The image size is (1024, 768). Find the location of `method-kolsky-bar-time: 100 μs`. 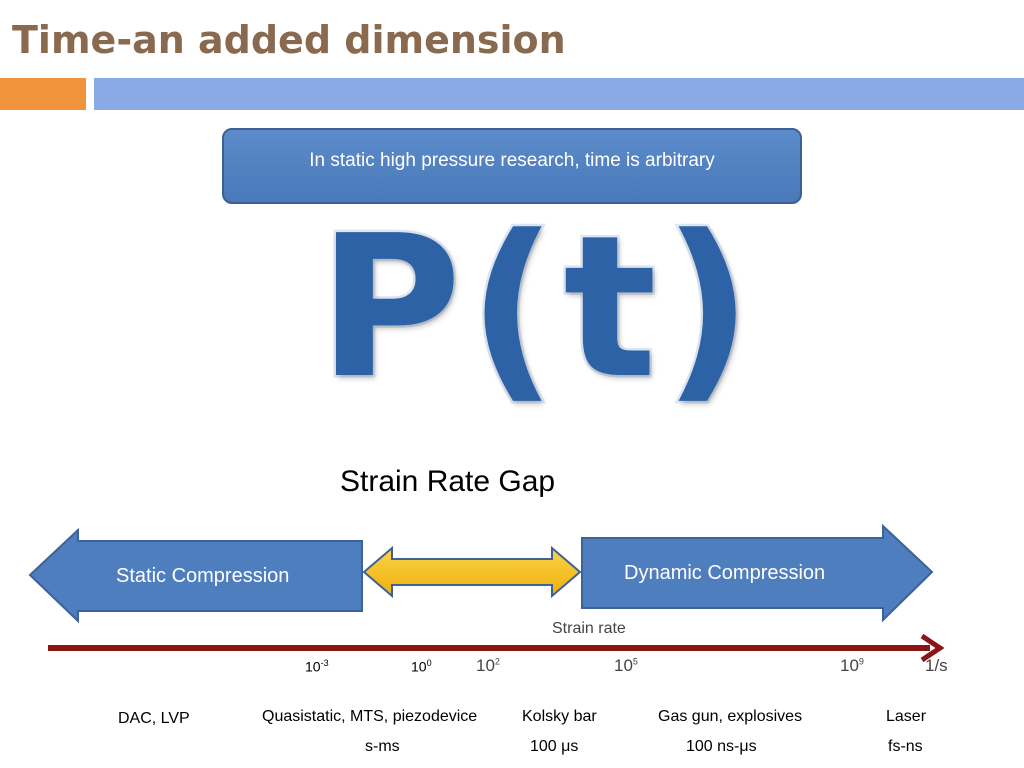

method-kolsky-bar-time: 100 μs is located at coordinates (554, 746).